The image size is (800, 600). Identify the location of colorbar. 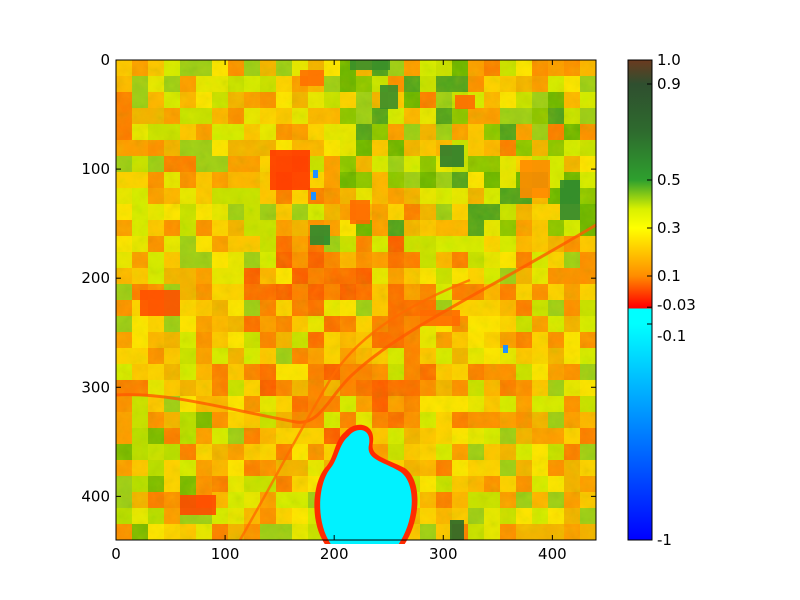
(640, 300).